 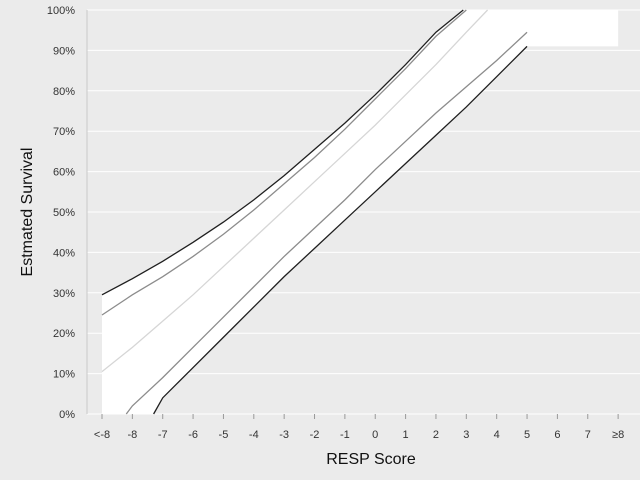 I want to click on y-tick-label: 30%, so click(x=64, y=294).